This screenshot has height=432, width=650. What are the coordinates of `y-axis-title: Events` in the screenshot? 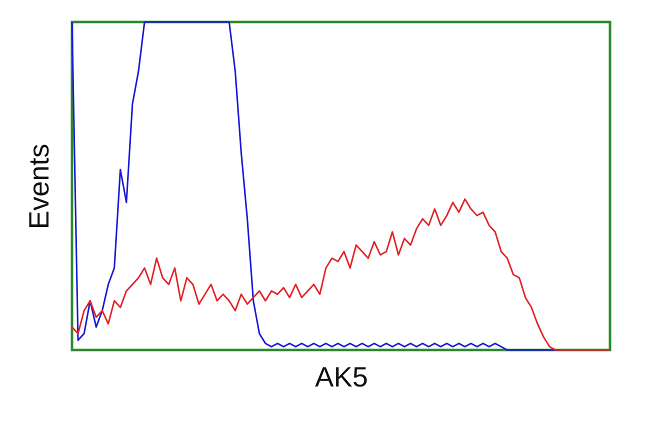 It's located at (39, 187).